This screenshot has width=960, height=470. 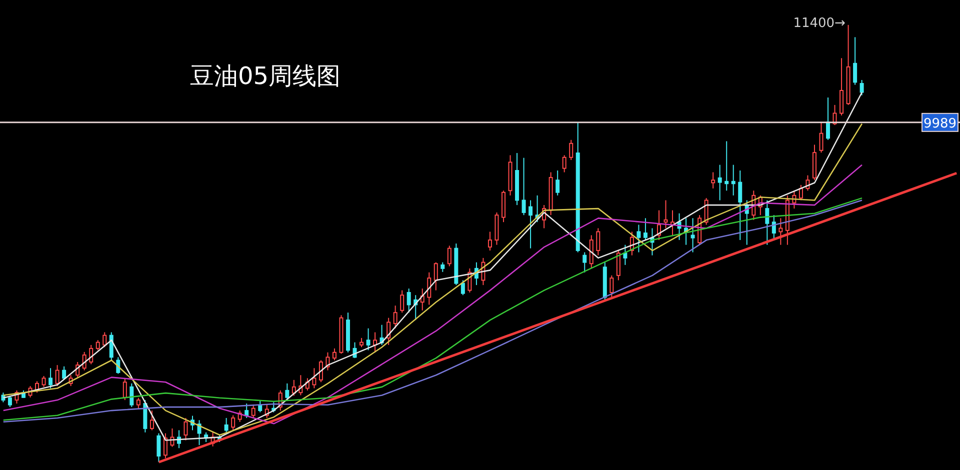 What do you see at coordinates (940, 124) in the screenshot?
I see `annotation: 9989` at bounding box center [940, 124].